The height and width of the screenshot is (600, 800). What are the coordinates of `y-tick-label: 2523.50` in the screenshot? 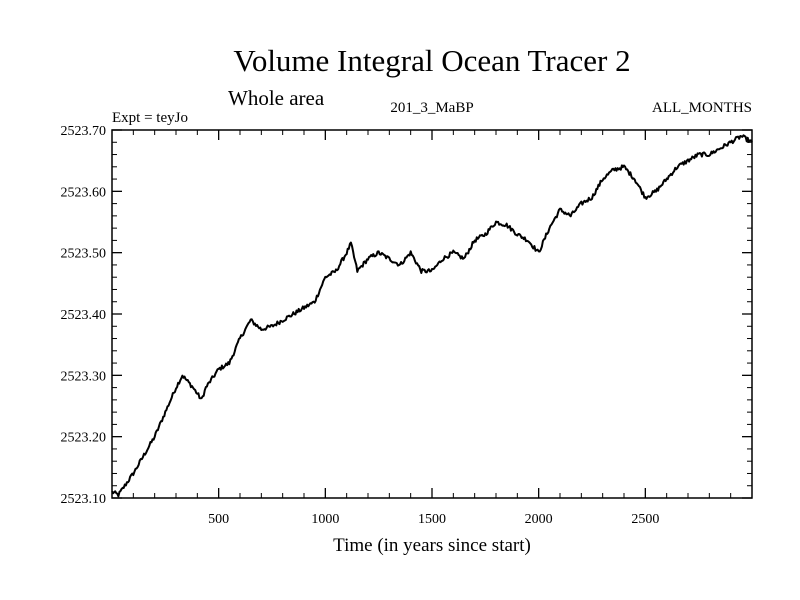 It's located at (84, 254).